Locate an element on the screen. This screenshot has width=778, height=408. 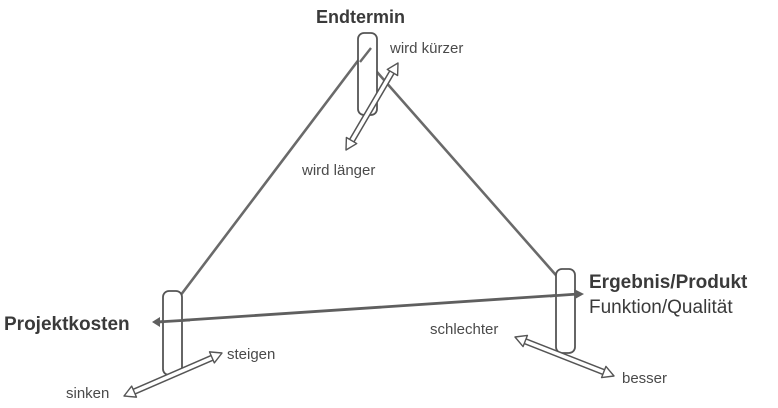
double-arrow-projektkosten is located at coordinates (173, 374).